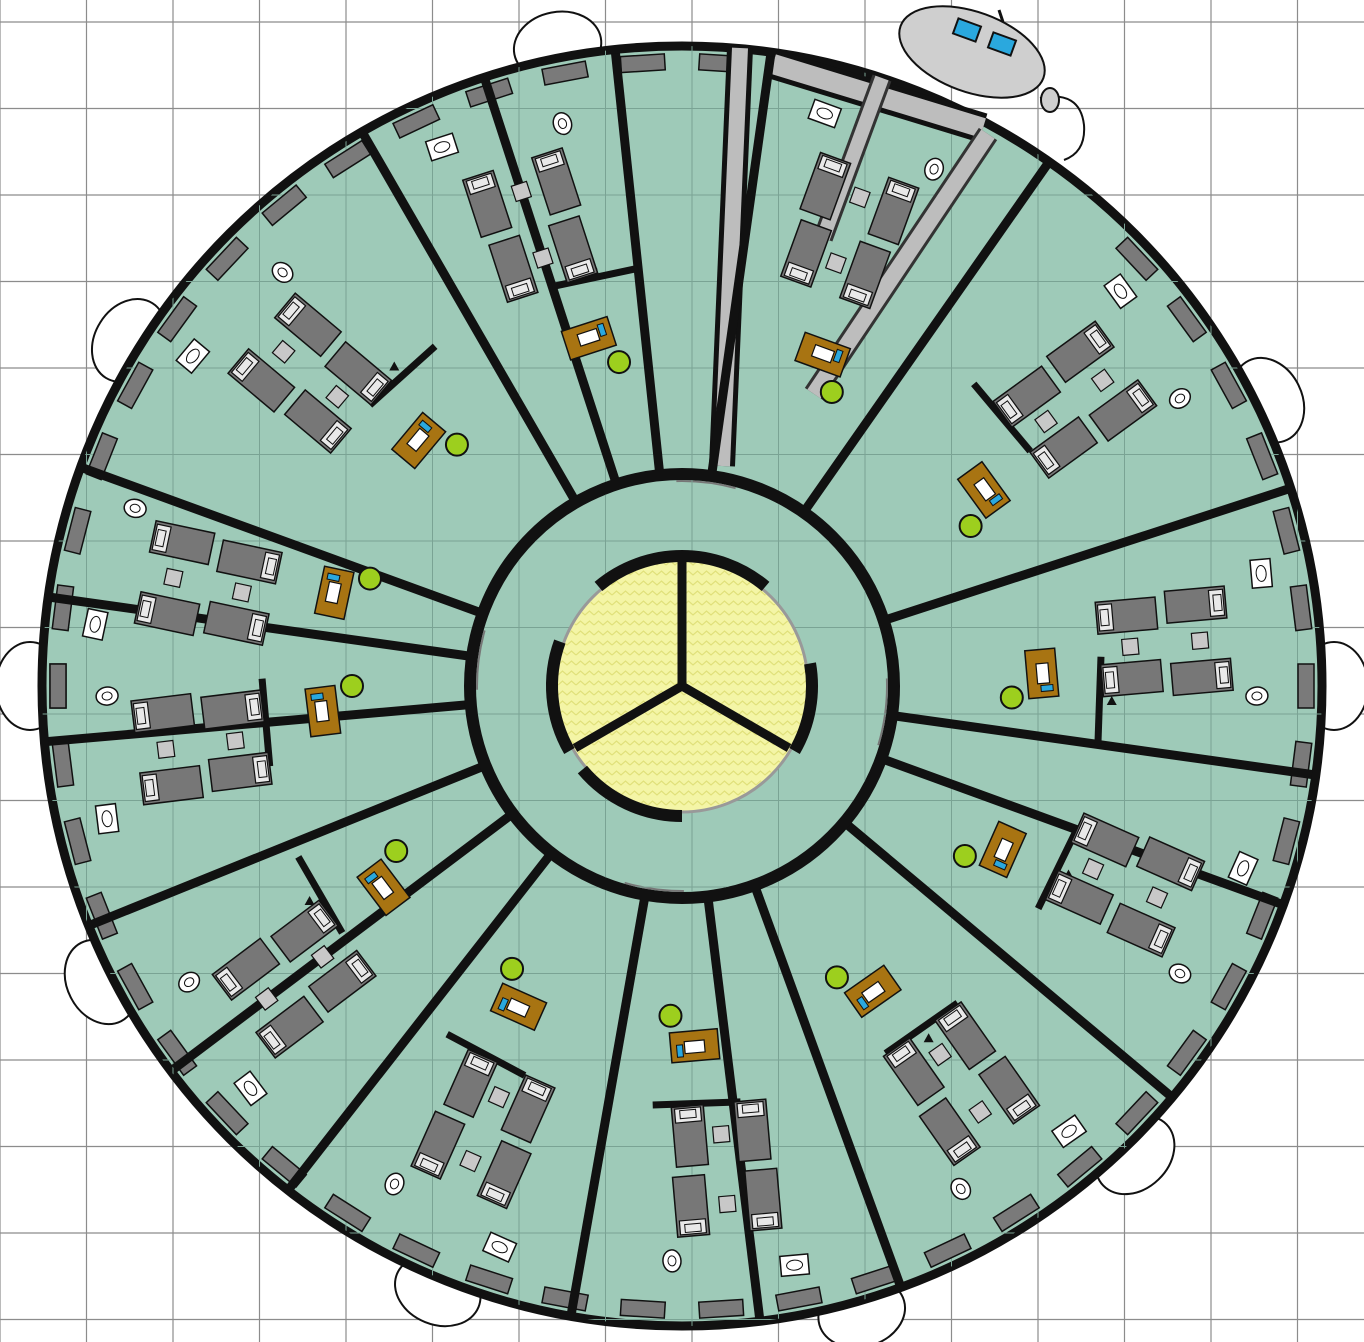  Describe the element at coordinates (1002, 44) in the screenshot. I see `shuttle-window` at that location.